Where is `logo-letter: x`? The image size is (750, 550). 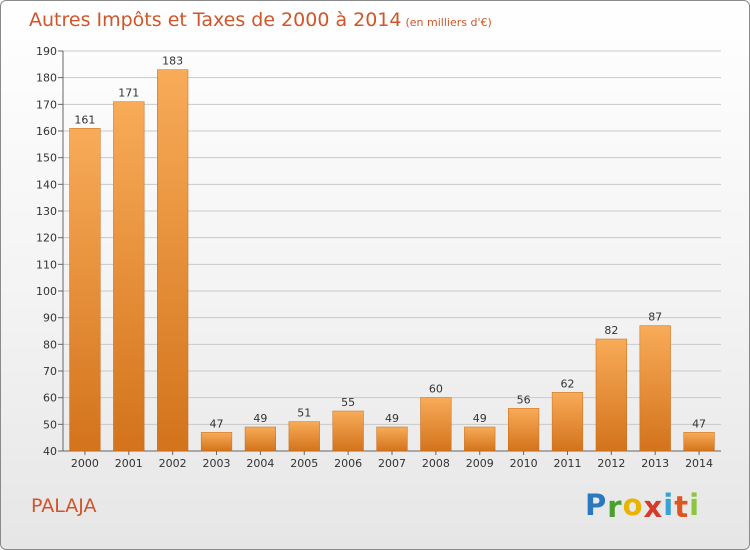
logo-letter: x is located at coordinates (653, 507).